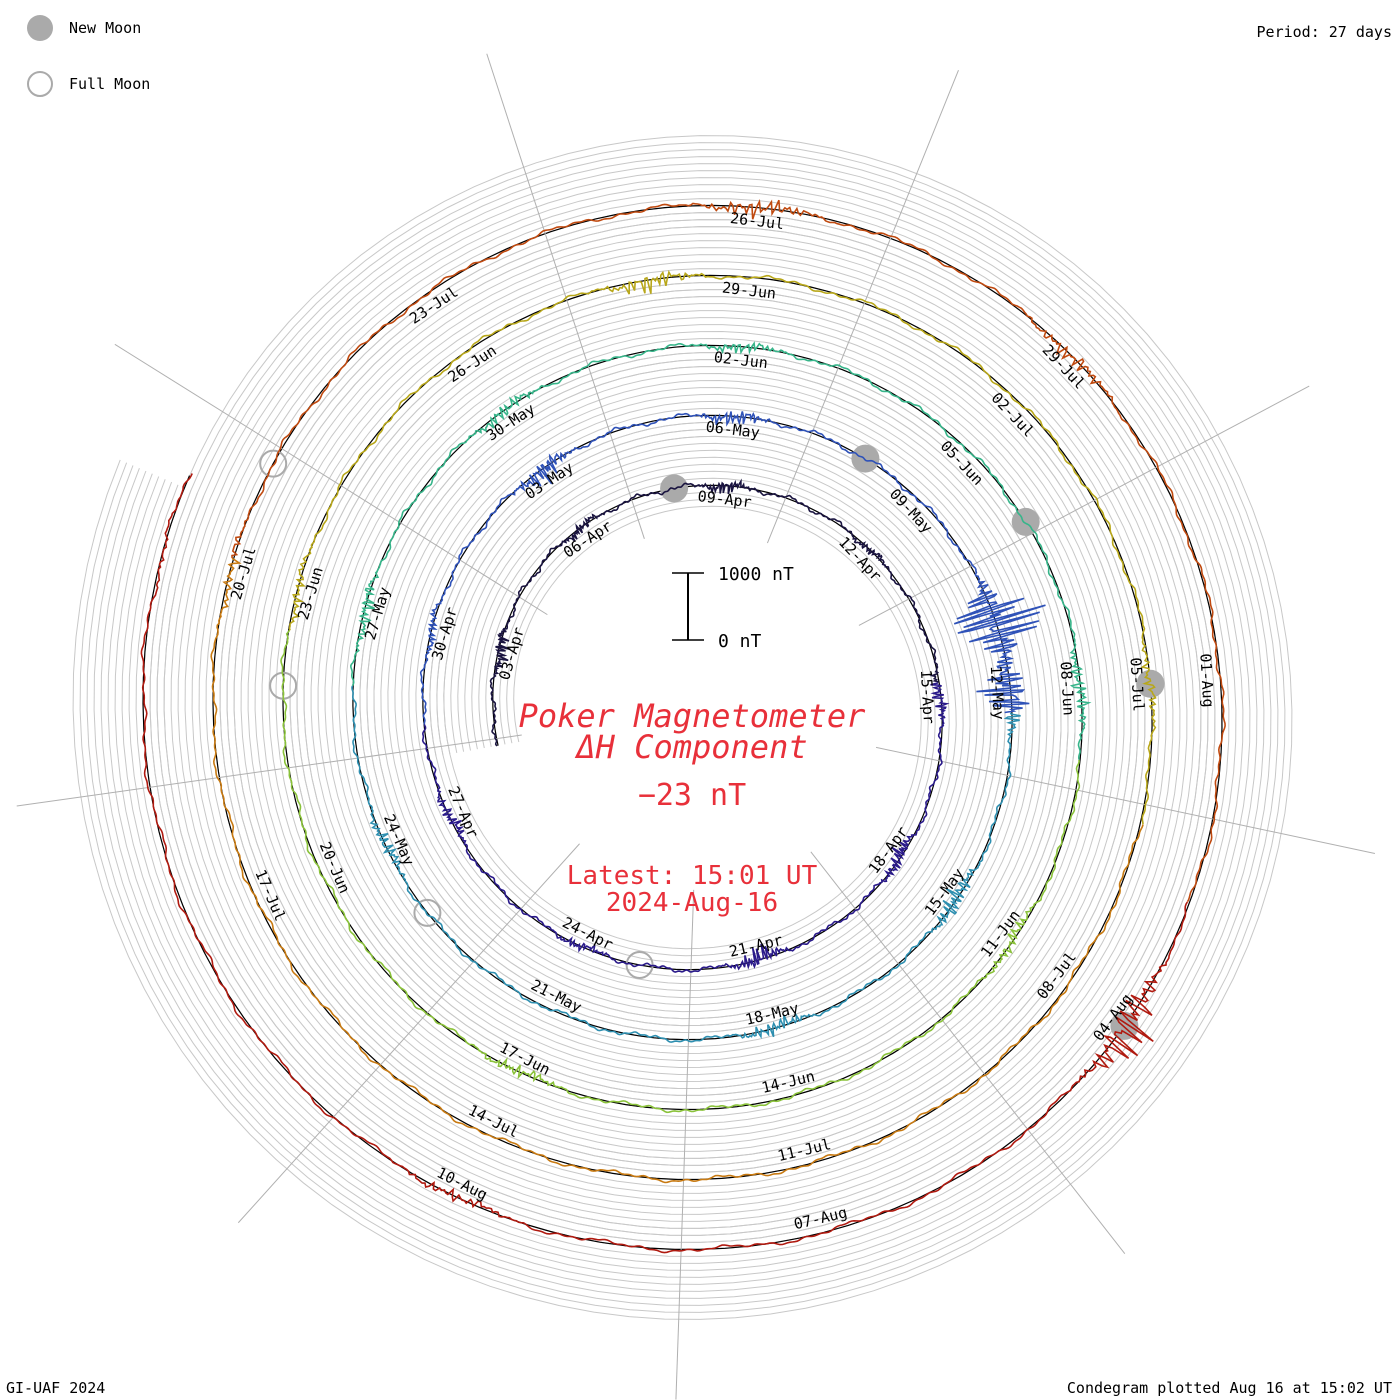 This screenshot has height=1400, width=1400. Describe the element at coordinates (788, 1082) in the screenshot. I see `date-label: 14-Jun` at that location.